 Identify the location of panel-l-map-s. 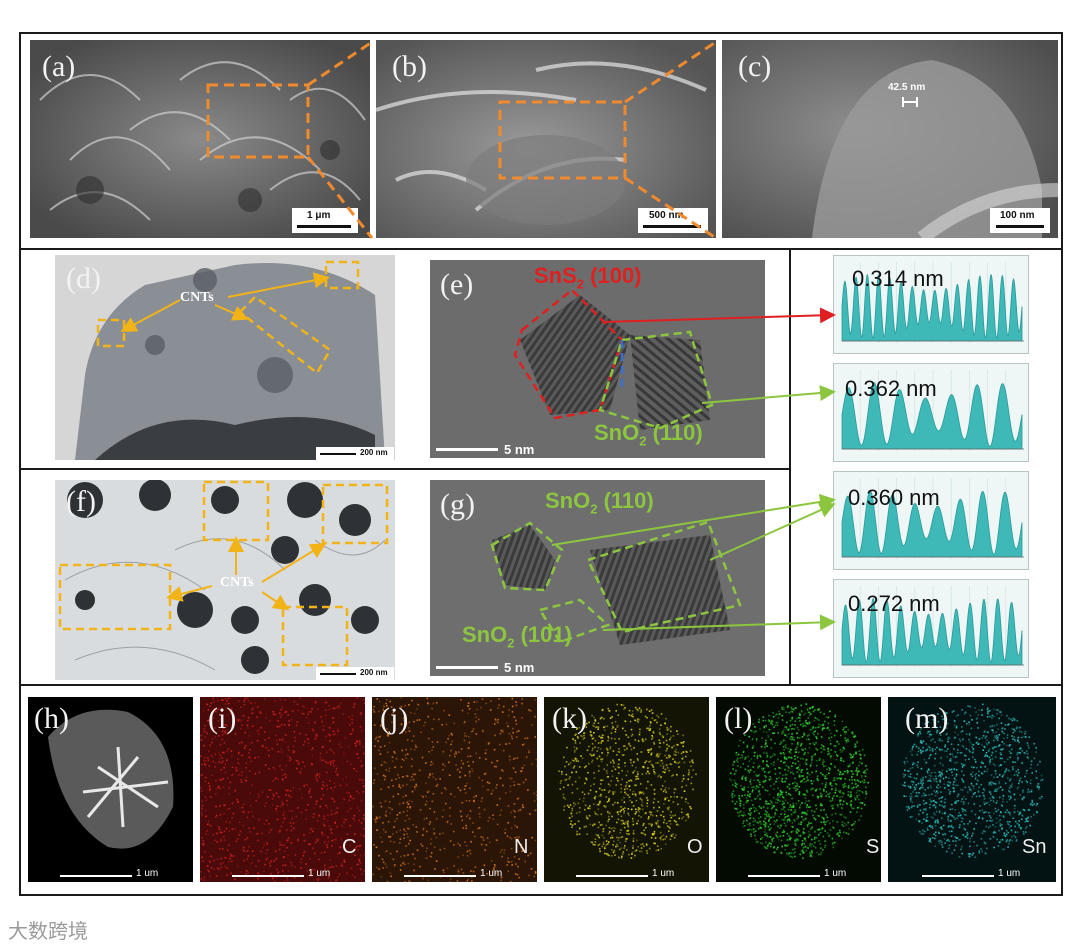
(798, 789).